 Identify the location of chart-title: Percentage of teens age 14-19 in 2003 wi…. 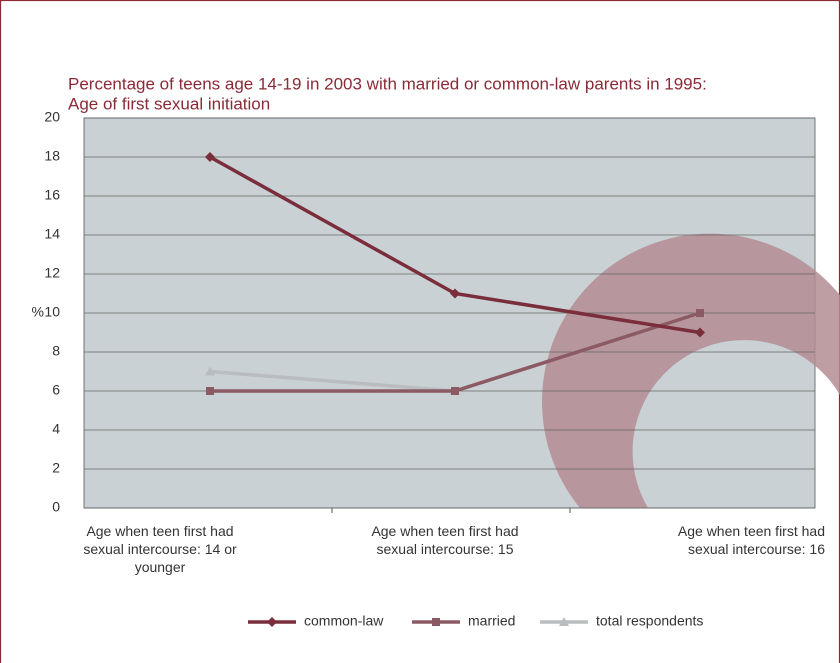
(387, 83).